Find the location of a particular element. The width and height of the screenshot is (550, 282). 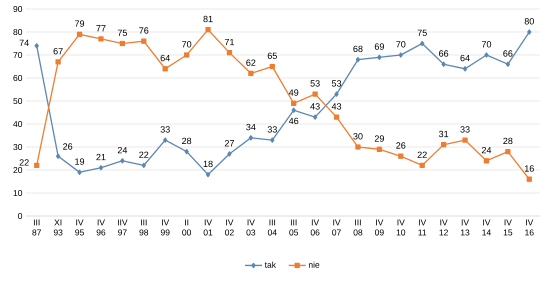

x-tick-label: IV 96 is located at coordinates (101, 228).